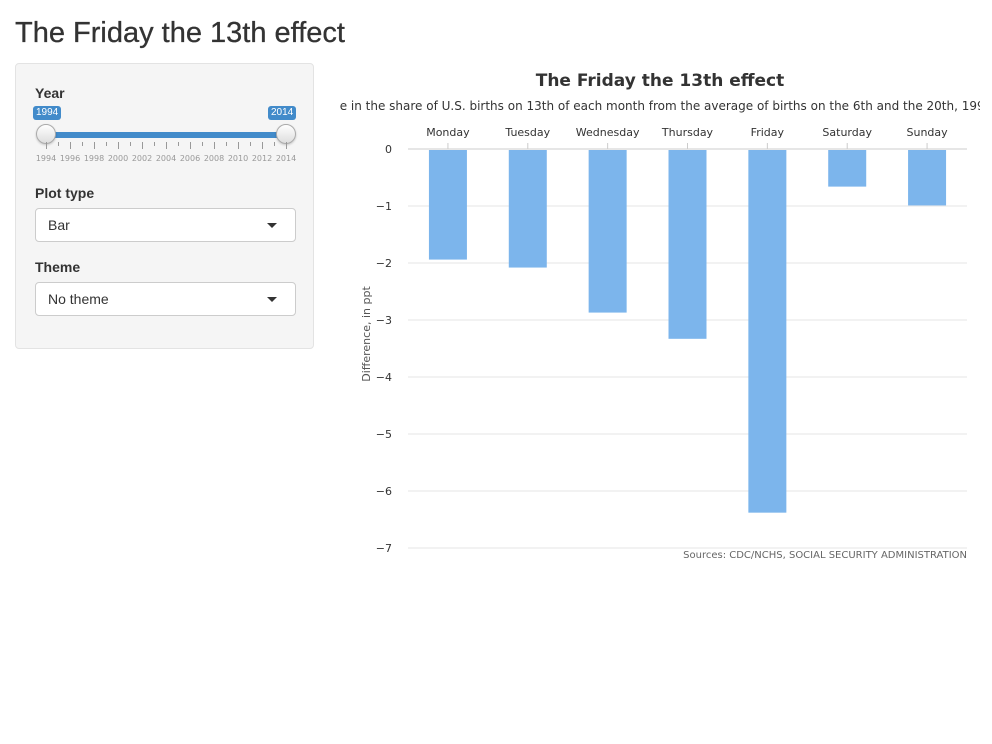  Describe the element at coordinates (70, 158) in the screenshot. I see `slider-tick-label: 1996` at that location.